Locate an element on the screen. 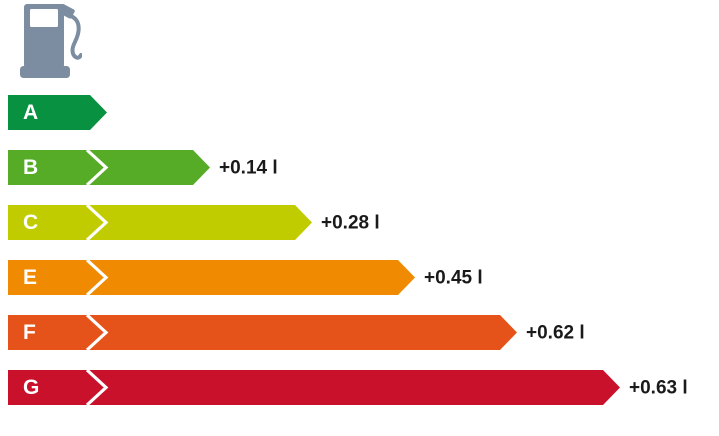  class-letter: A is located at coordinates (31, 112).